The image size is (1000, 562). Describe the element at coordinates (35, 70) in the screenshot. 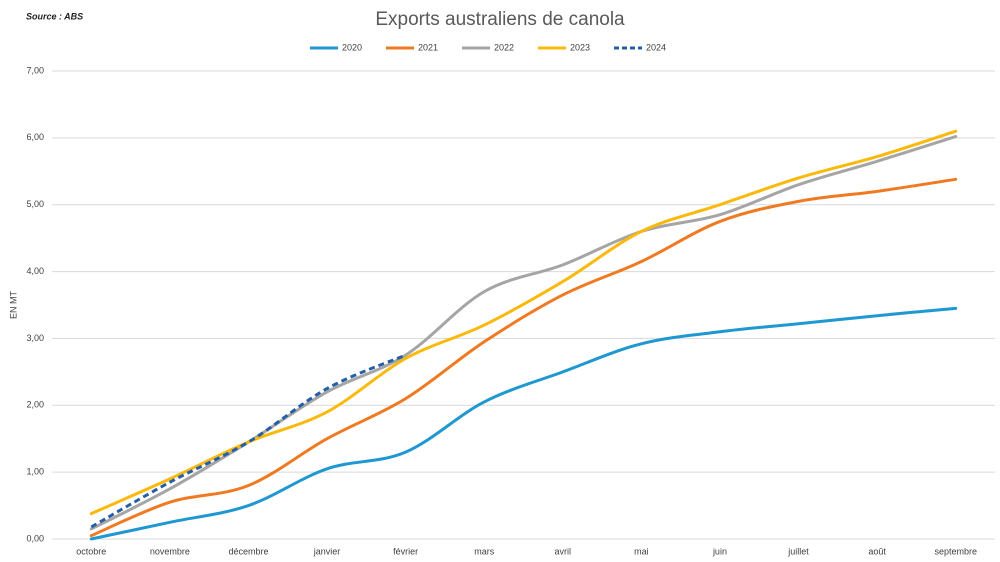

I see `y-tick-label: 7,00` at that location.